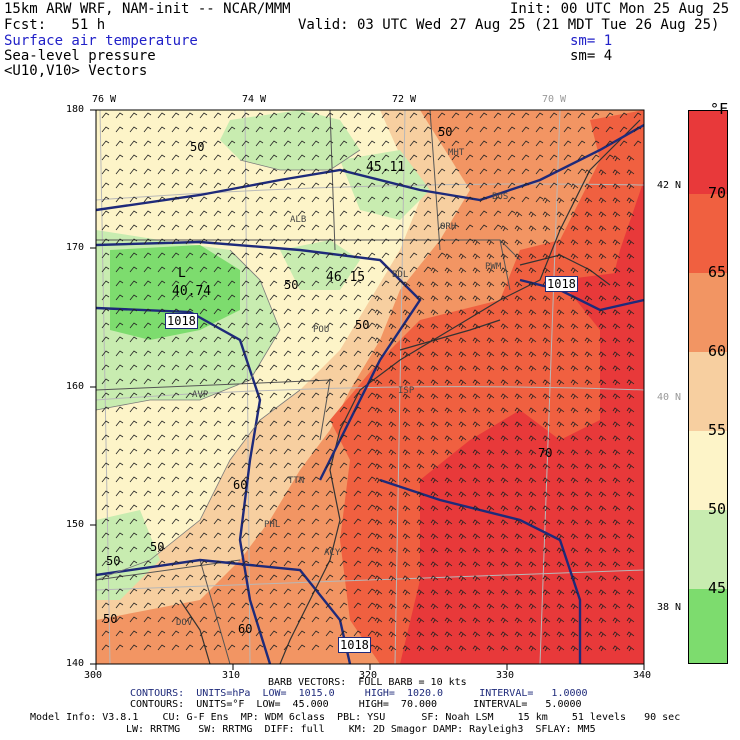 The height and width of the screenshot is (740, 740). What do you see at coordinates (332, 553) in the screenshot?
I see `station-acy: ACY` at bounding box center [332, 553].